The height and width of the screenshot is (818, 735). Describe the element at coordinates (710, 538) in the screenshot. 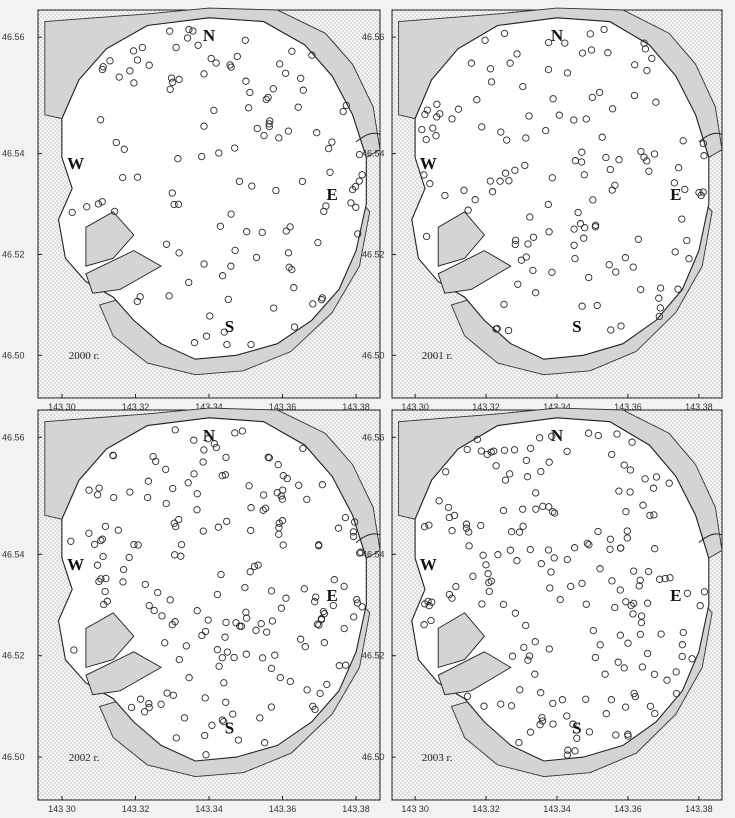

I see `channel-line` at that location.